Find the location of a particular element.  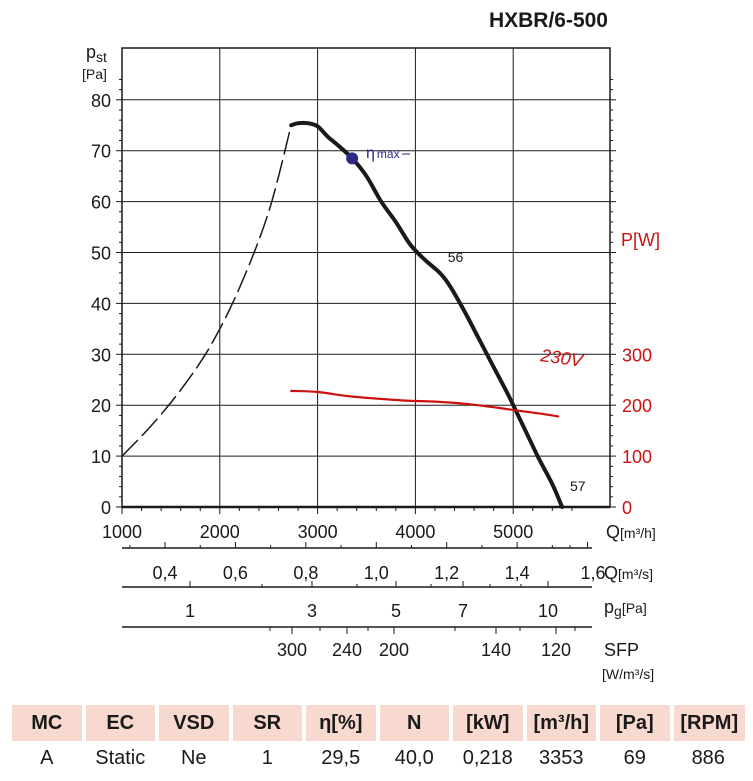

x-tick-label: 5000 is located at coordinates (513, 532).